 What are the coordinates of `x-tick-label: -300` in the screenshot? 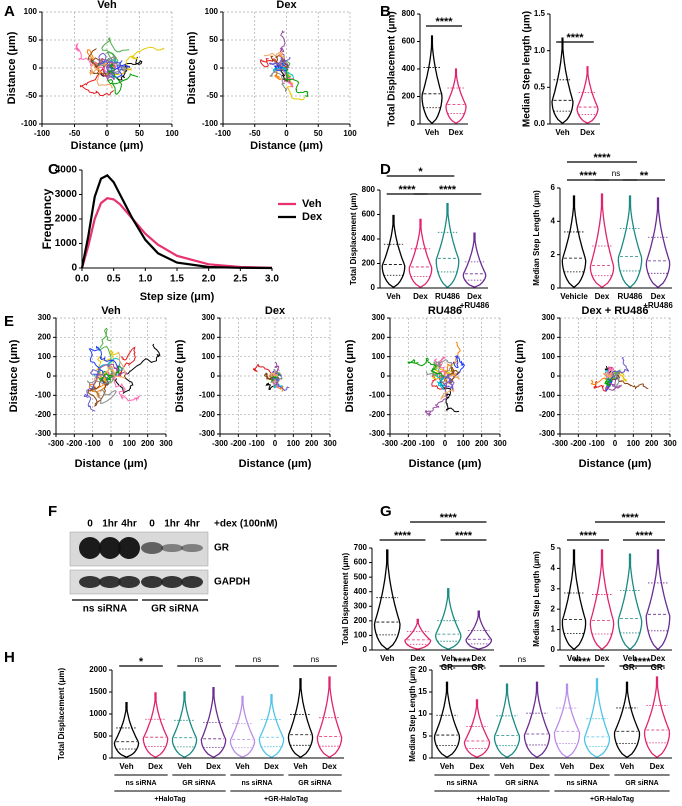 It's located at (56, 443).